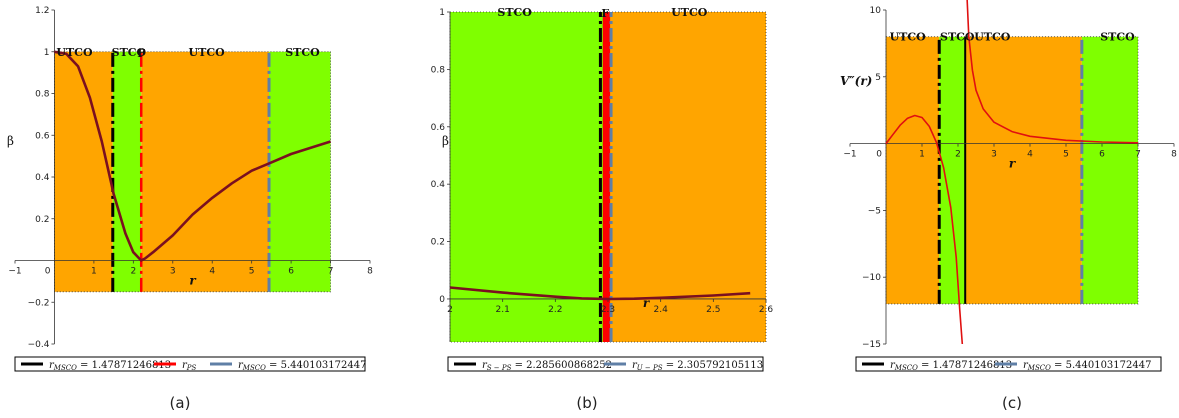 This screenshot has height=418, width=1179. What do you see at coordinates (606, 177) in the screenshot?
I see `photon-sphere-band` at bounding box center [606, 177].